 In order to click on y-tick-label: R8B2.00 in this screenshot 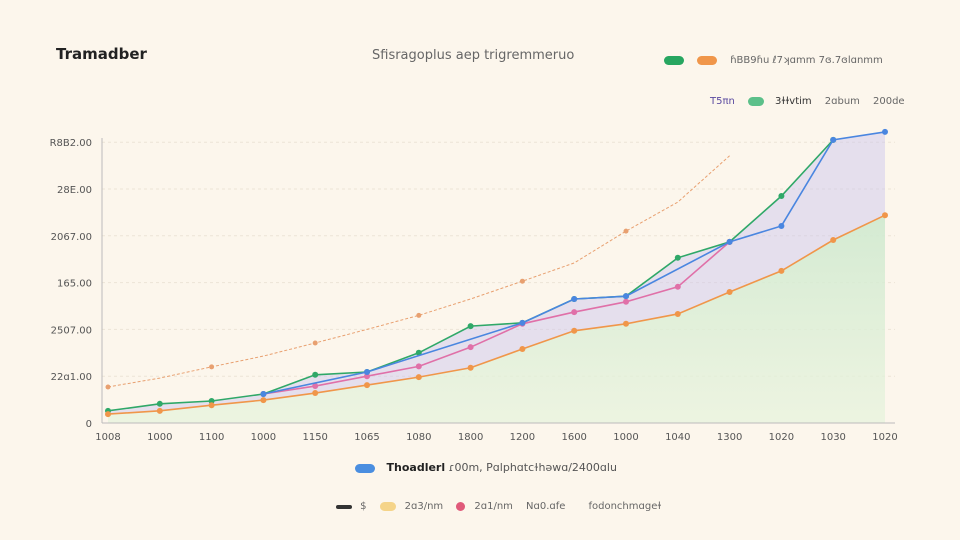, I will do `click(71, 143)`.